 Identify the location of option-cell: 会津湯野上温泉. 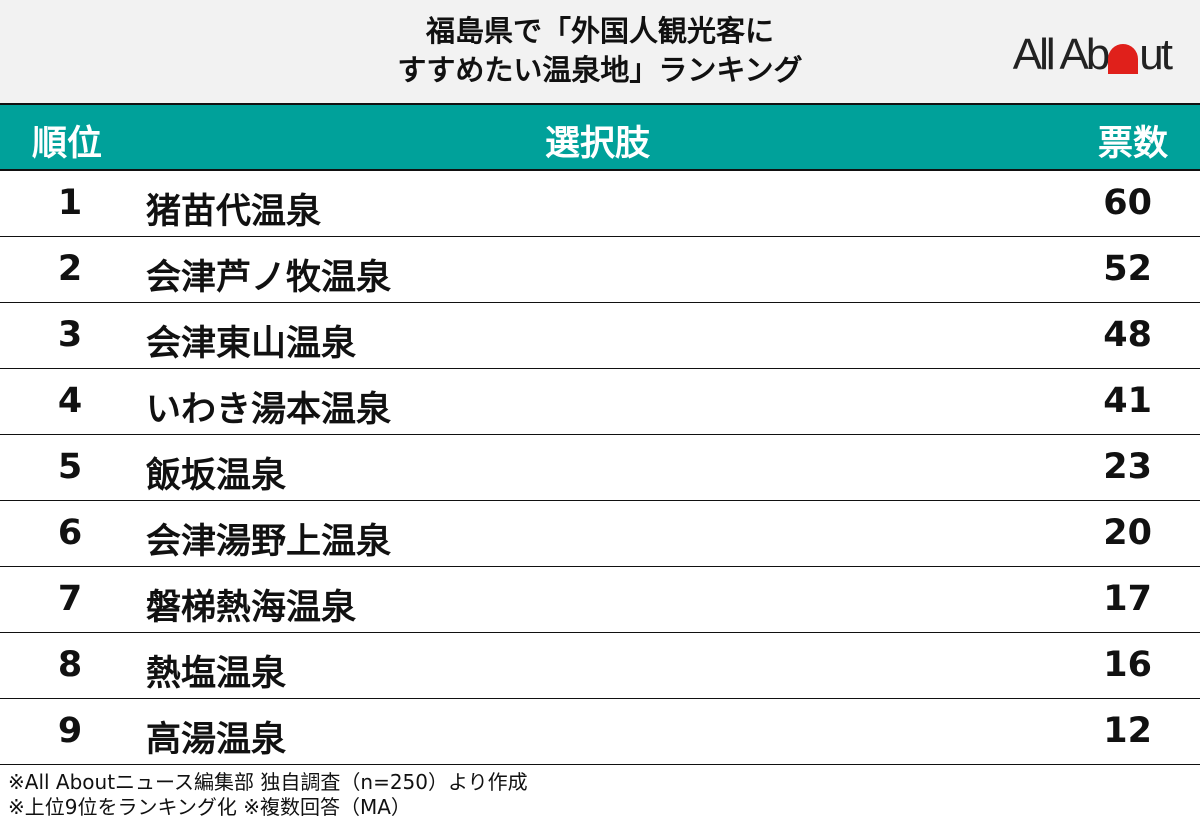
(269, 542).